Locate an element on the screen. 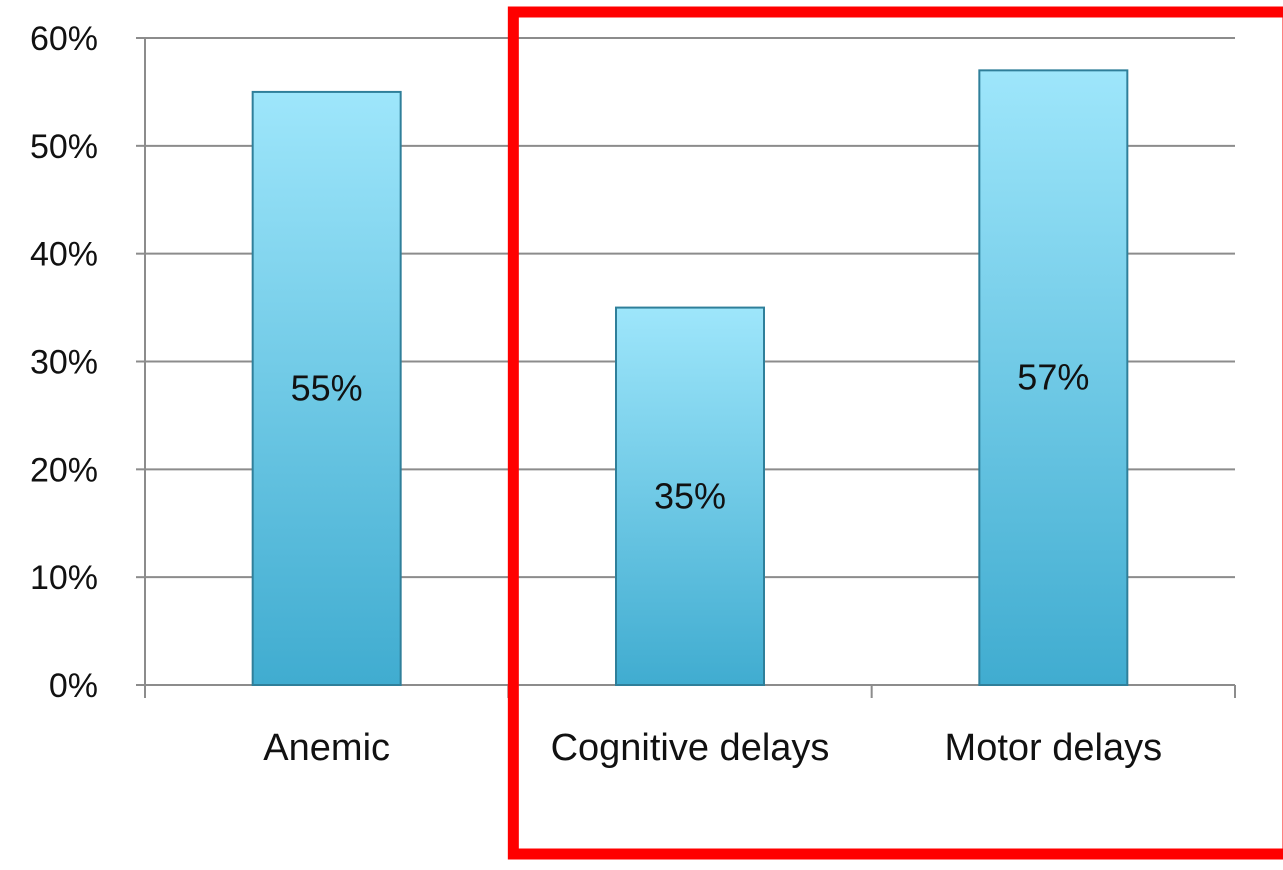 This screenshot has width=1283, height=870. data-label: 55% is located at coordinates (327, 387).